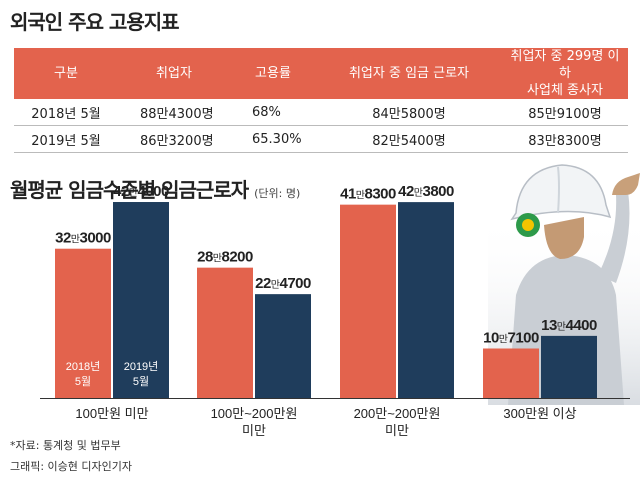 The width and height of the screenshot is (640, 479). I want to click on data-label: 32만3000, so click(83, 238).